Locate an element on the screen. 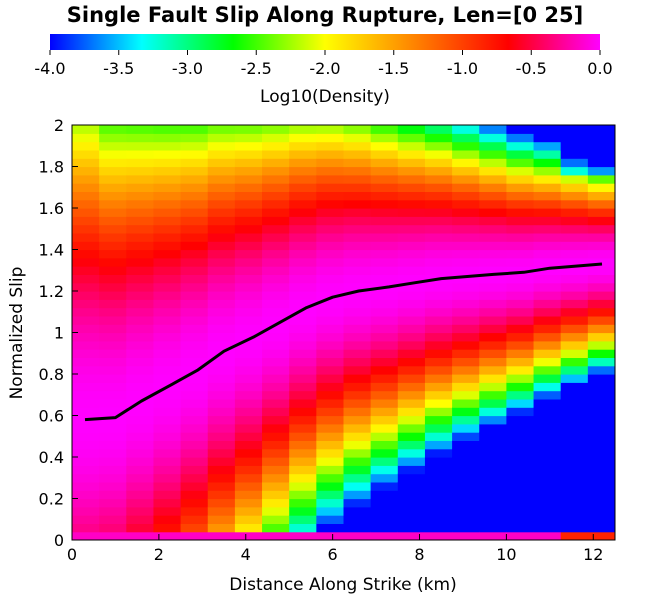 The width and height of the screenshot is (650, 600). colorbar-tick-label: -3.0 is located at coordinates (187, 68).